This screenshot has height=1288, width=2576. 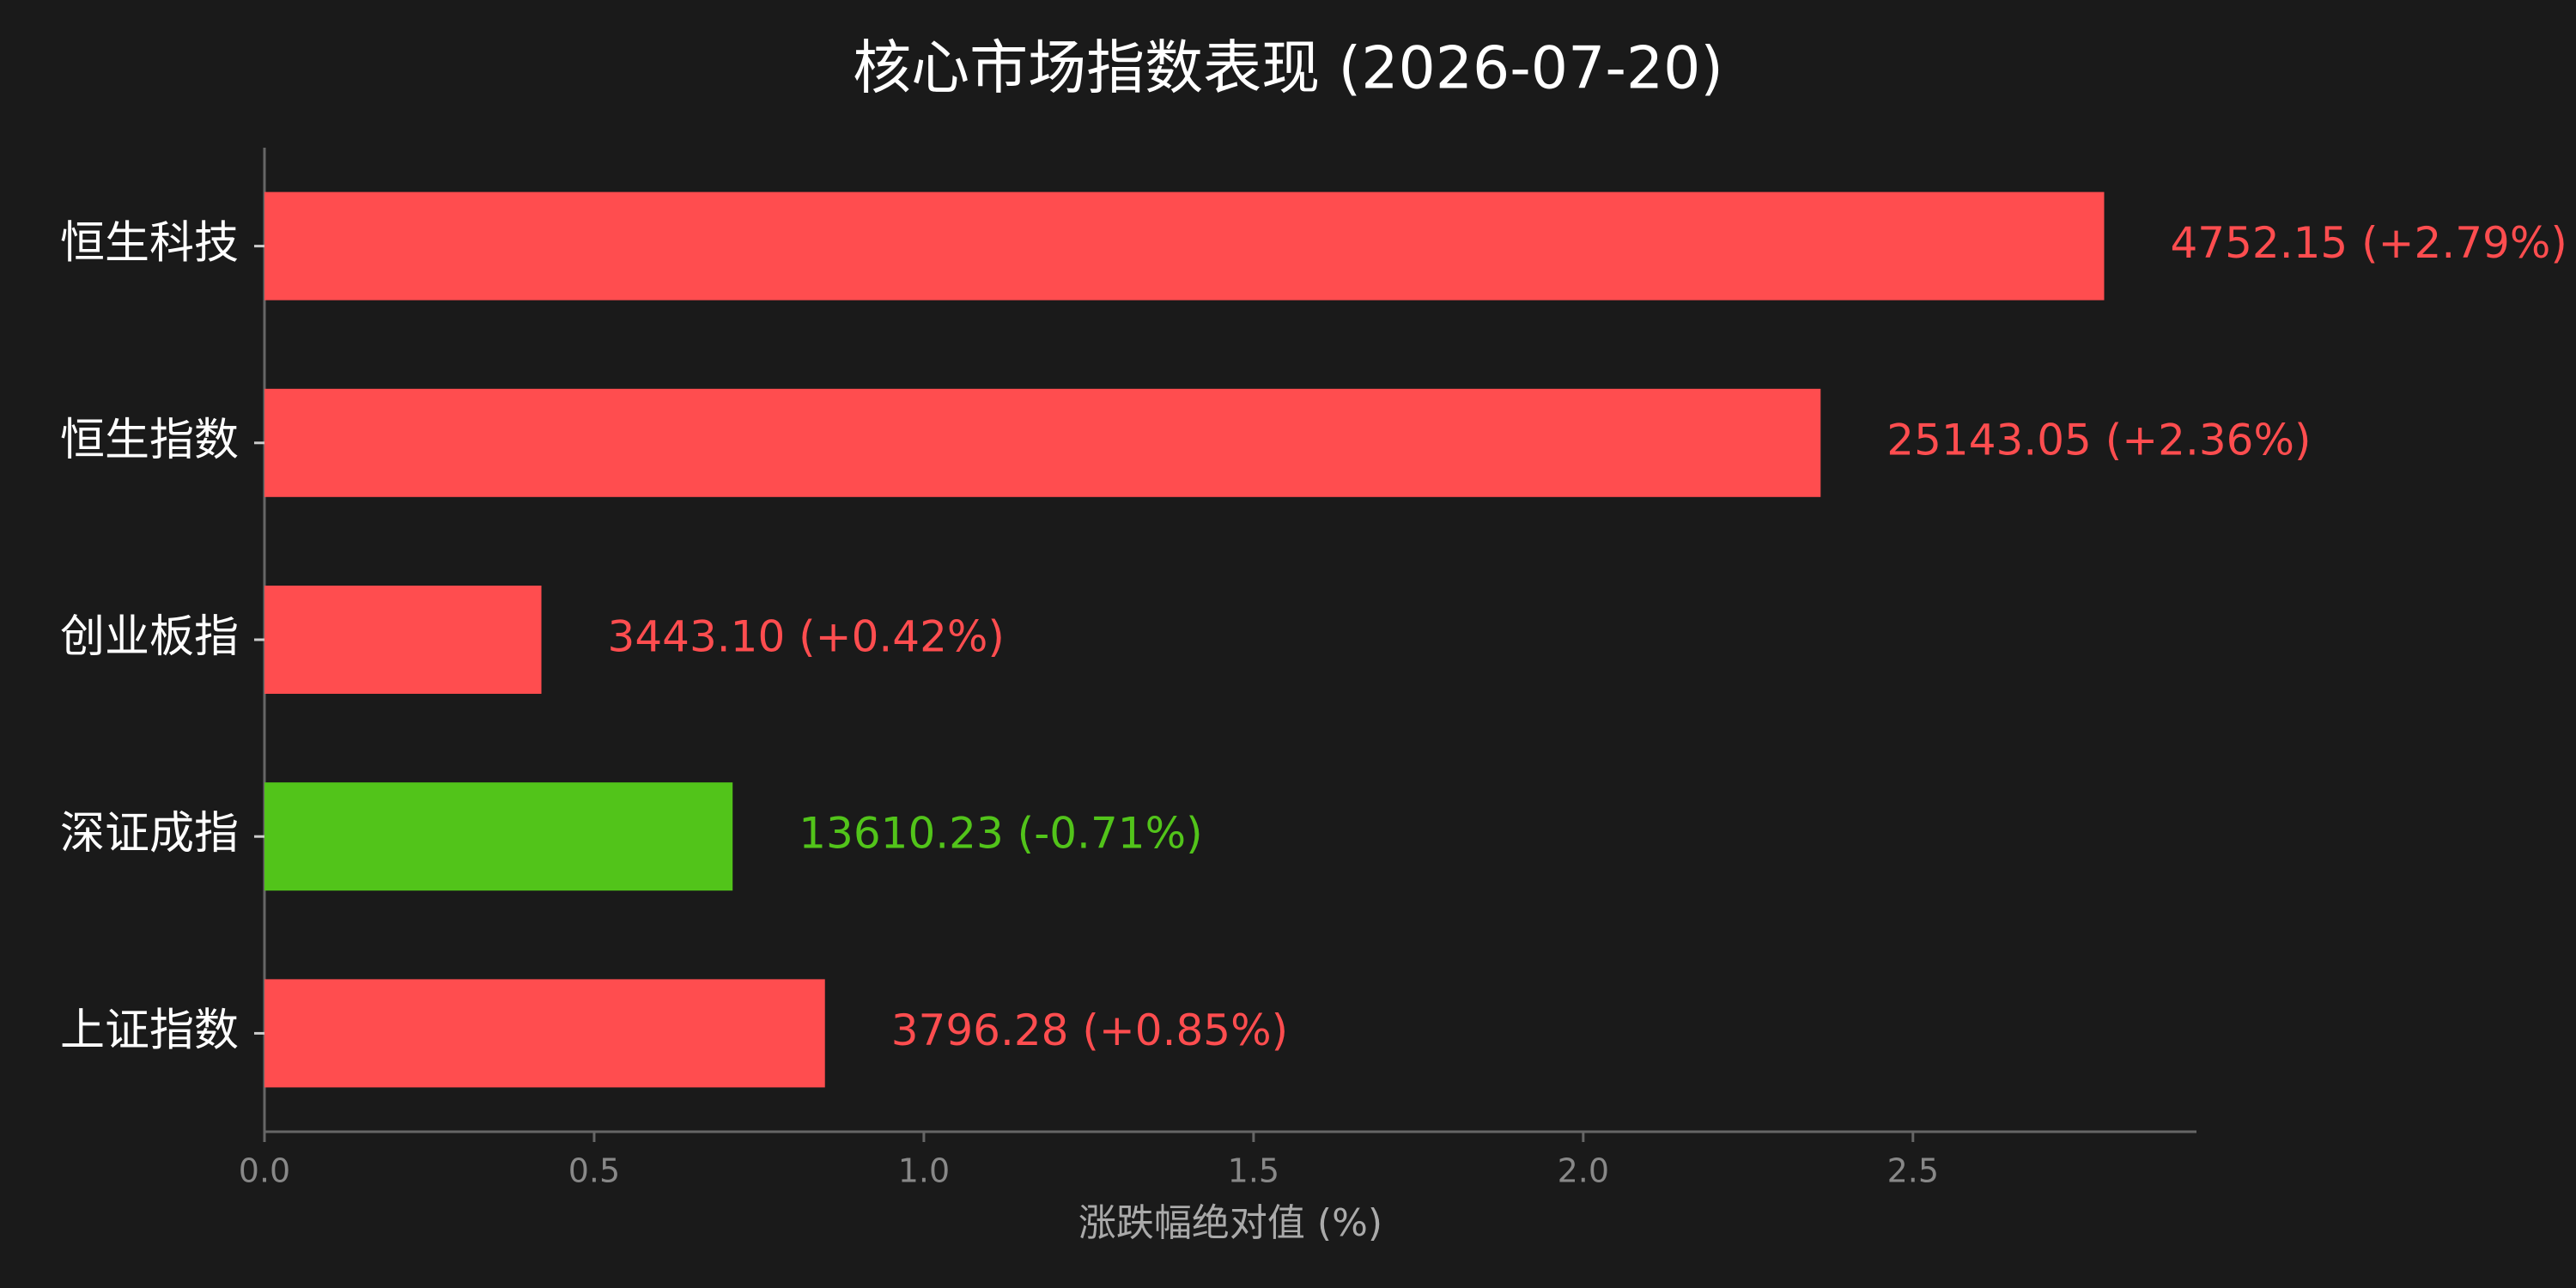 What do you see at coordinates (1230, 1223) in the screenshot?
I see `x-axis-label: 涨跌幅绝对值 (%)` at bounding box center [1230, 1223].